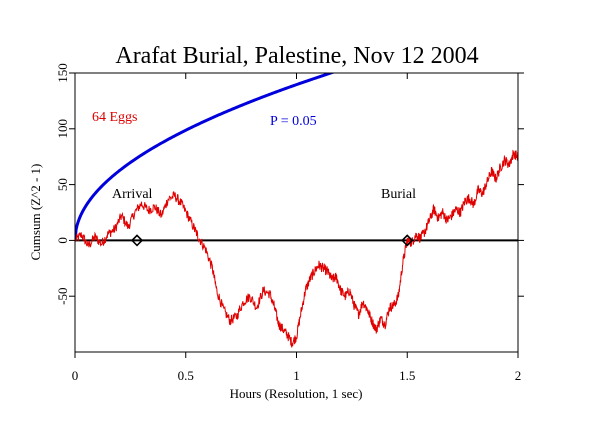 This screenshot has width=596, height=427. Describe the element at coordinates (62, 184) in the screenshot. I see `y-tick-label: 50` at that location.